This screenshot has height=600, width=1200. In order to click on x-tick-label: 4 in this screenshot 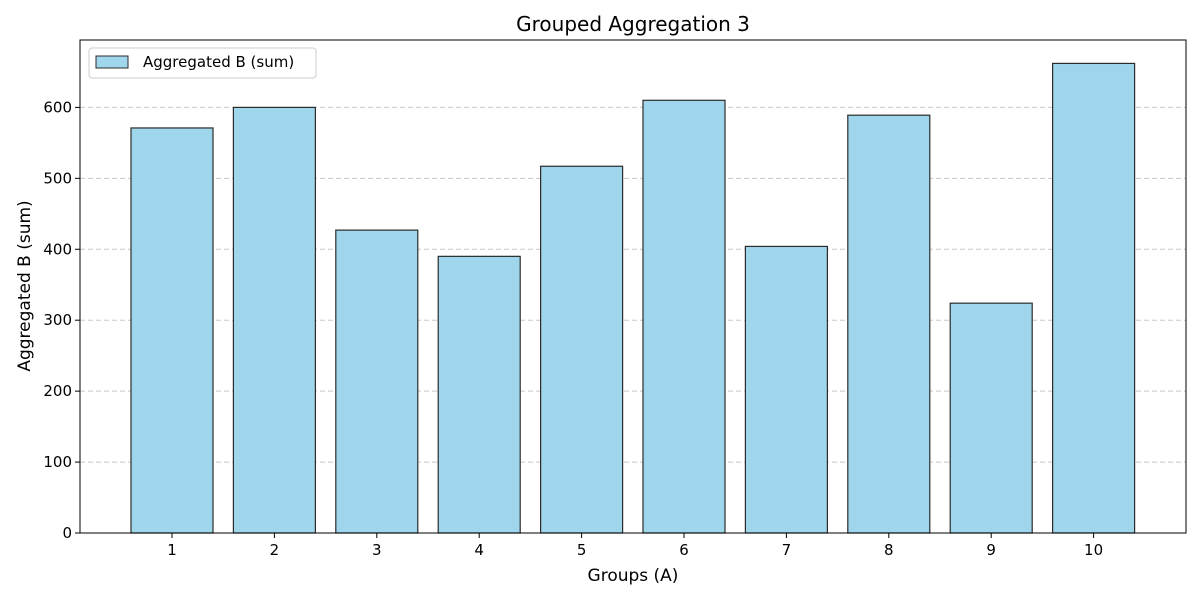, I will do `click(479, 550)`.